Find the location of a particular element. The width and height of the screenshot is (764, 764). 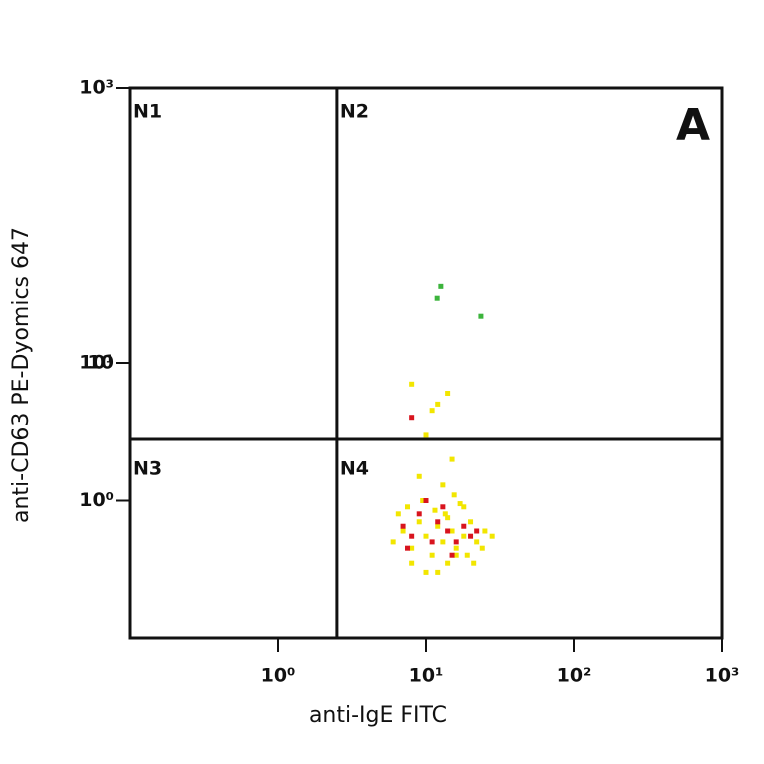

y-axis-label: anti-CD63 PE-Dyomics 647 is located at coordinates (21, 375).